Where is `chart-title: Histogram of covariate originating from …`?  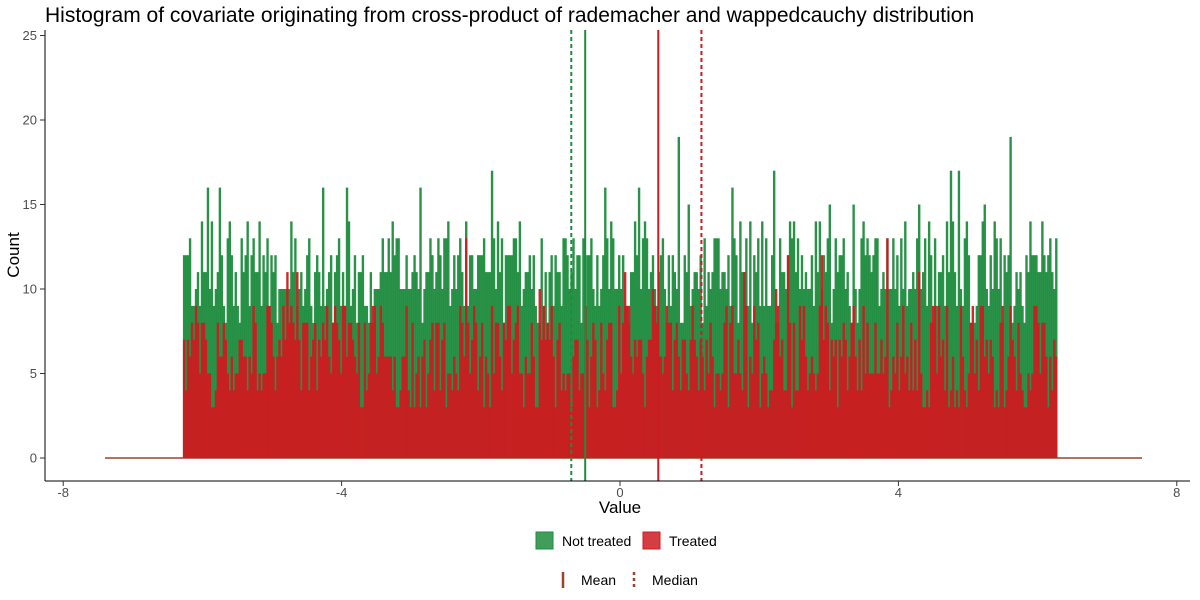
chart-title: Histogram of covariate originating from … is located at coordinates (509, 15).